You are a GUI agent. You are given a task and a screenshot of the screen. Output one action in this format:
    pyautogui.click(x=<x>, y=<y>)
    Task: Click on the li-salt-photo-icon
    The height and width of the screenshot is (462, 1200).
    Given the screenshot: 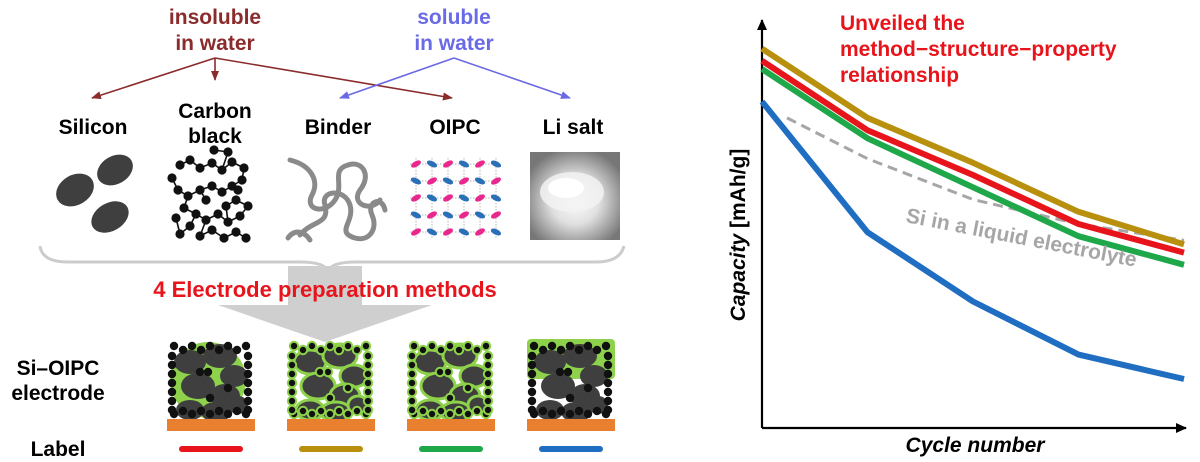 What is the action you would take?
    pyautogui.click(x=575, y=196)
    